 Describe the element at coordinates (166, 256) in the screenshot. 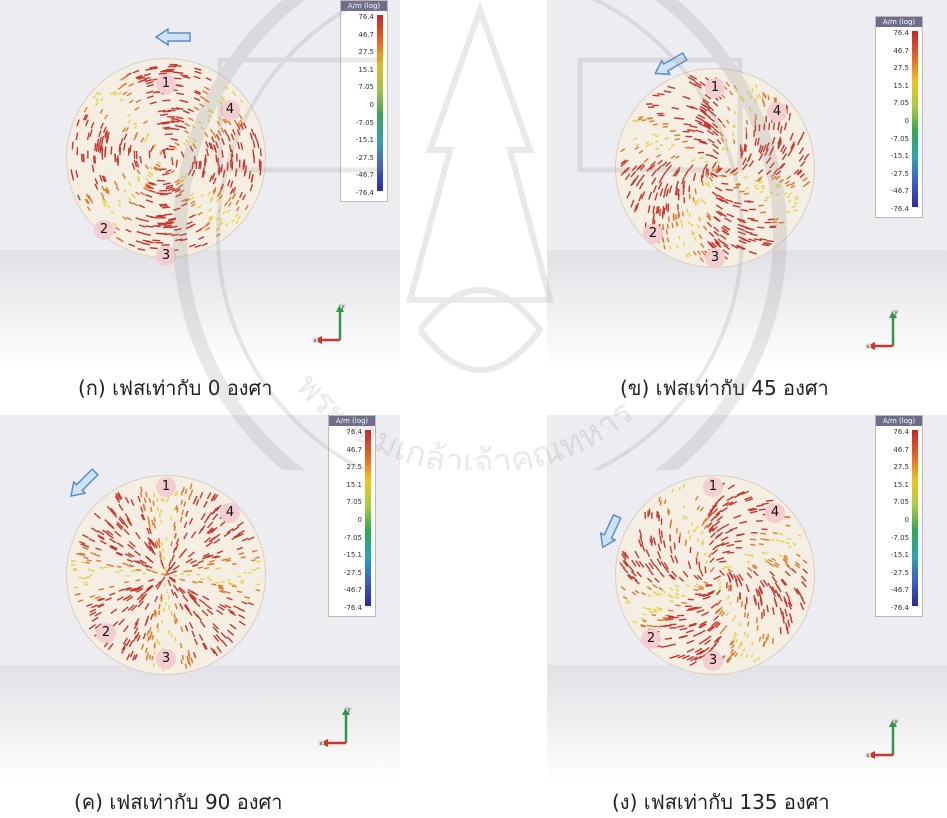

I see `port-3: 3` at that location.